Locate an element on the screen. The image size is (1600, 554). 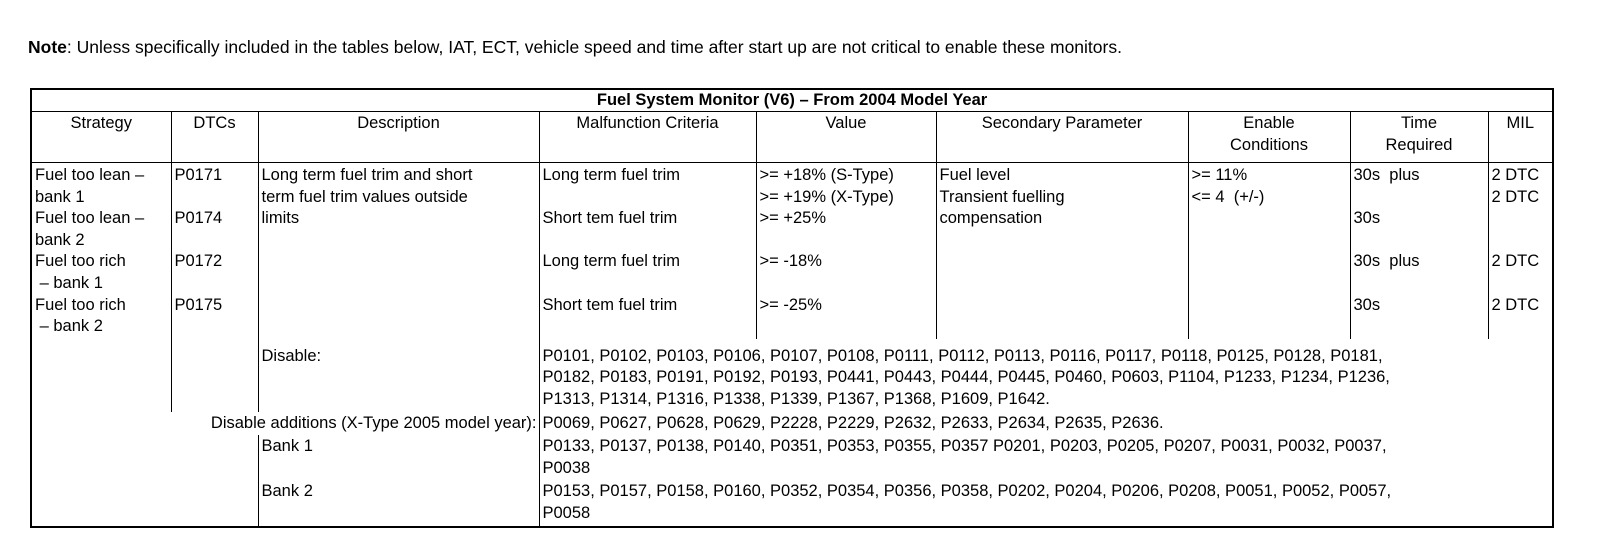
cell-time-required: 30s plus 30s 30s plus 30s is located at coordinates (1418, 250).